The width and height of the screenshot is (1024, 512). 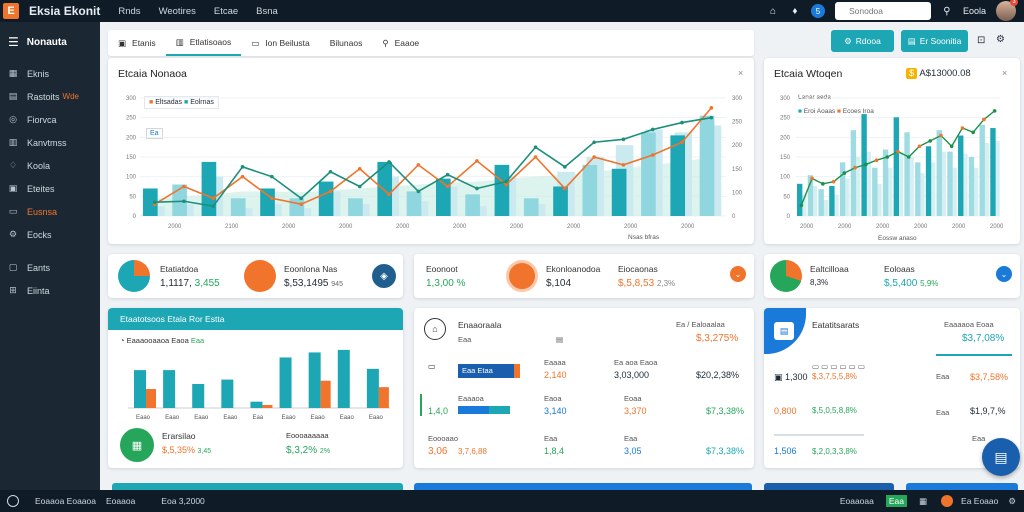 What do you see at coordinates (834, 410) in the screenshot?
I see `cell-value: $,5,0,5,8,8%` at bounding box center [834, 410].